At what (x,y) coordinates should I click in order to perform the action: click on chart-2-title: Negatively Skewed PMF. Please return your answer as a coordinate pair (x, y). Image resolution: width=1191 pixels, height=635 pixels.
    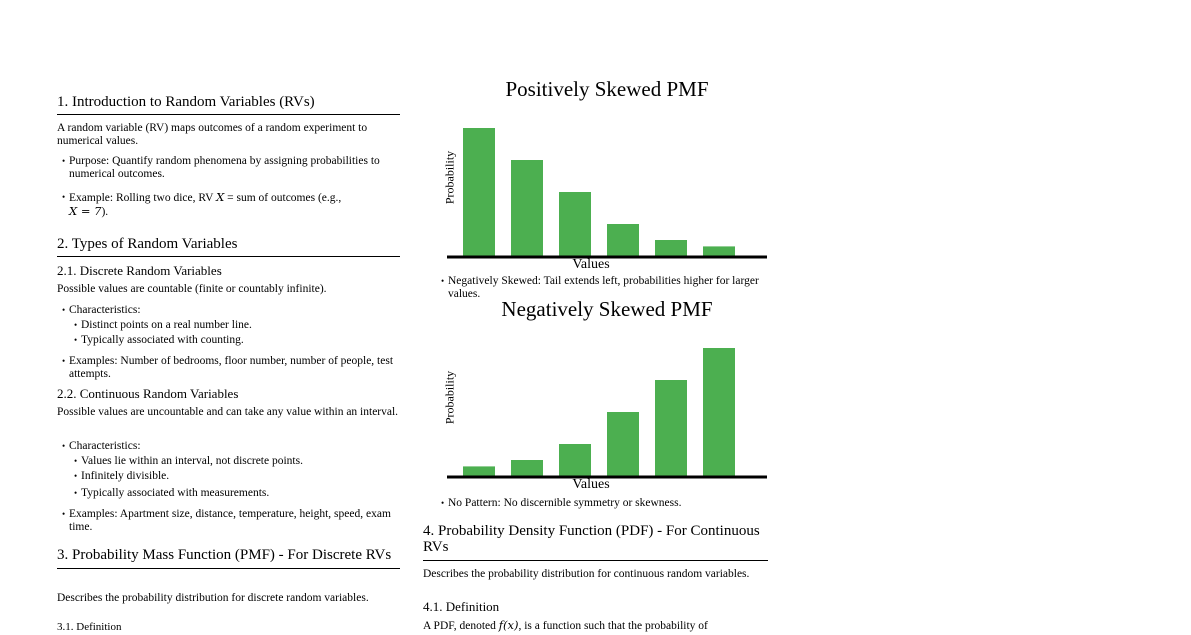
    Looking at the image, I should click on (607, 309).